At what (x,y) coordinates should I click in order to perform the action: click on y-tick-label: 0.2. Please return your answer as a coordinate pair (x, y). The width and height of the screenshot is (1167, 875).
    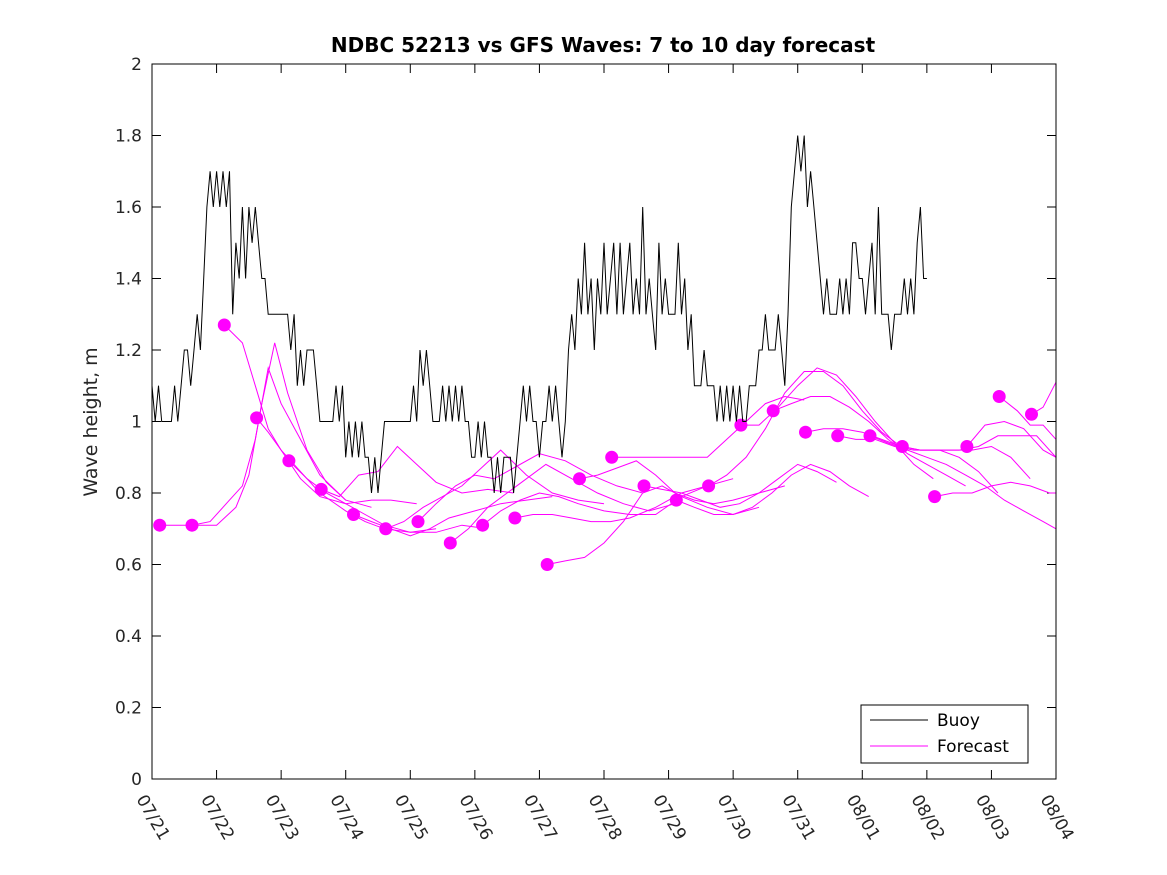
    Looking at the image, I should click on (128, 709).